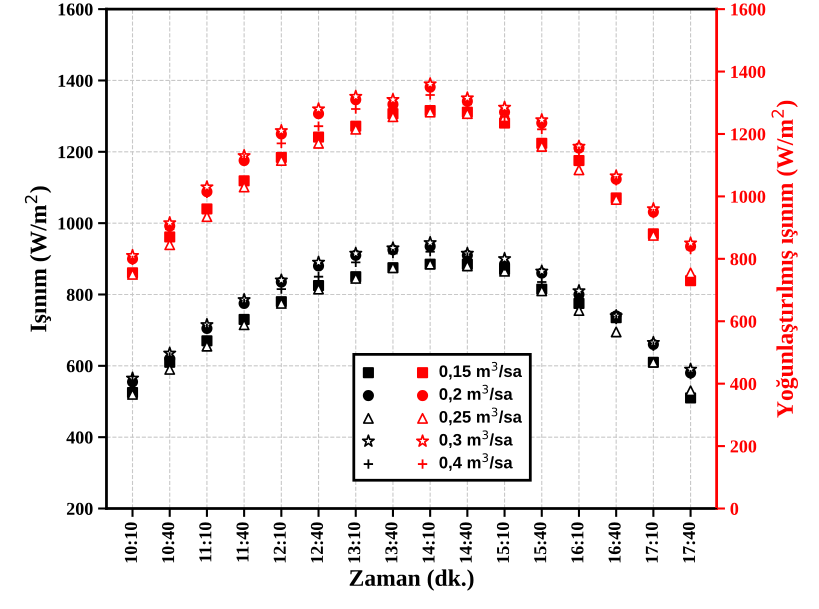  Describe the element at coordinates (577, 542) in the screenshot. I see `x-tick-label: 16:10` at that location.